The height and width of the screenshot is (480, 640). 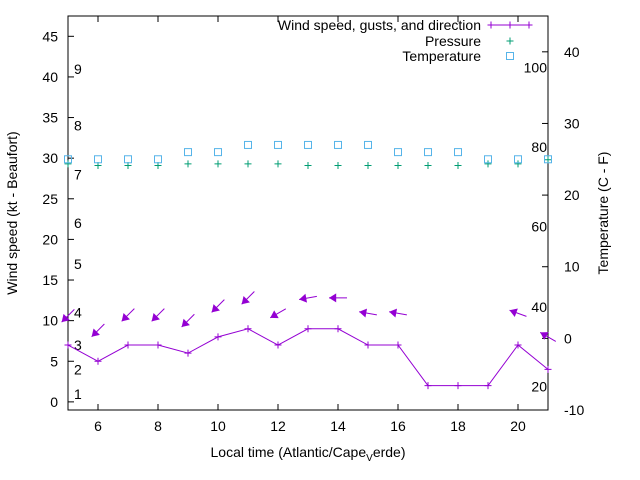 What do you see at coordinates (572, 267) in the screenshot?
I see `y2-tick-label: 10` at bounding box center [572, 267].